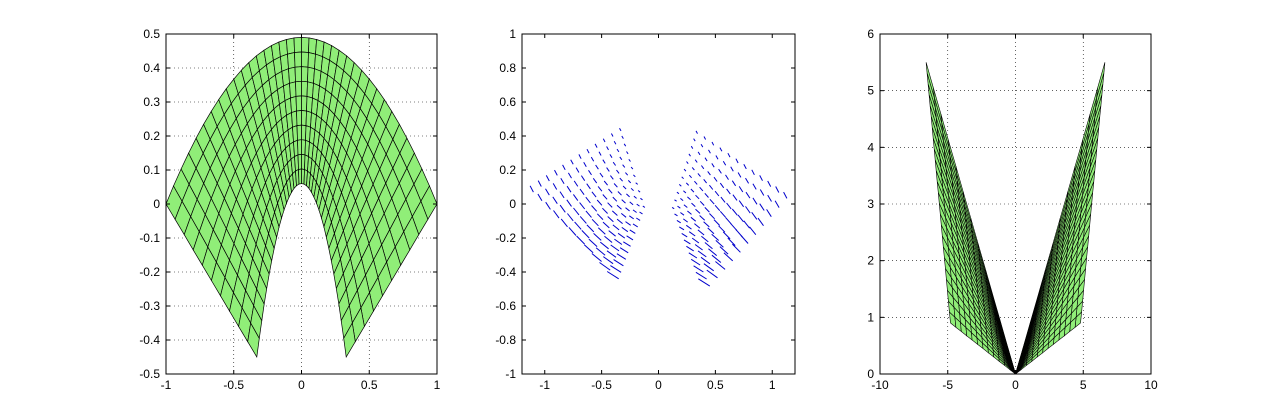 This screenshot has width=1273, height=420. I want to click on x-tick-label: 10, so click(1151, 385).